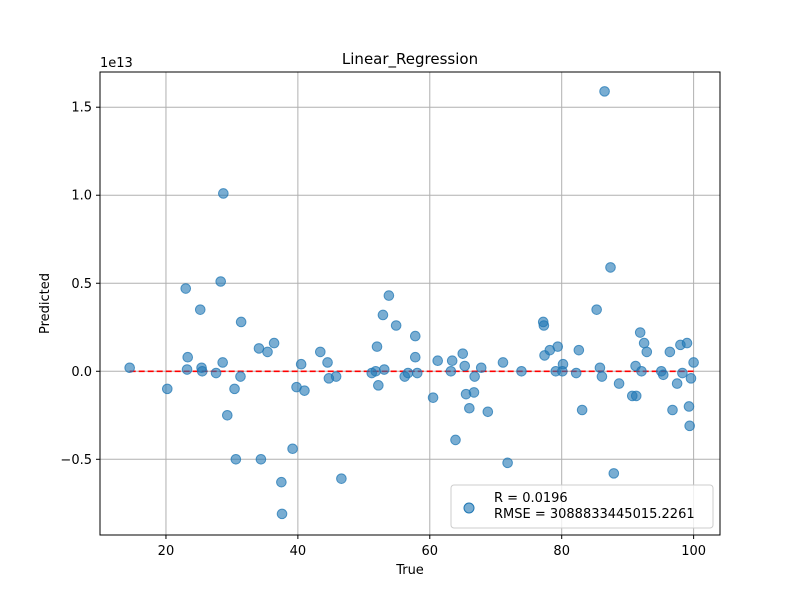 This screenshot has width=800, height=600. I want to click on legend-entry-rmse: RMSE = 3088833445015.2261, so click(594, 514).